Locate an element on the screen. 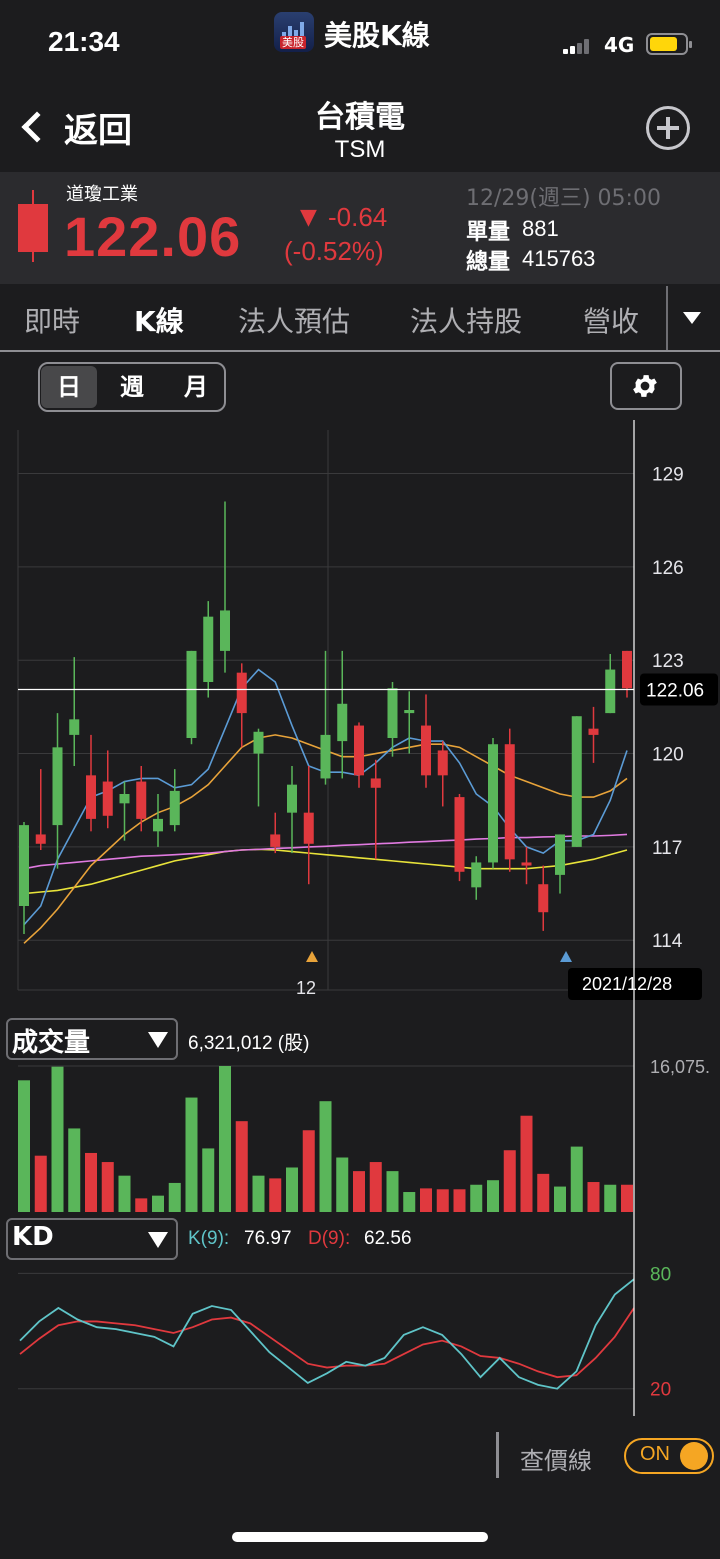 The image size is (720, 1559). gear-icon is located at coordinates (645, 386).